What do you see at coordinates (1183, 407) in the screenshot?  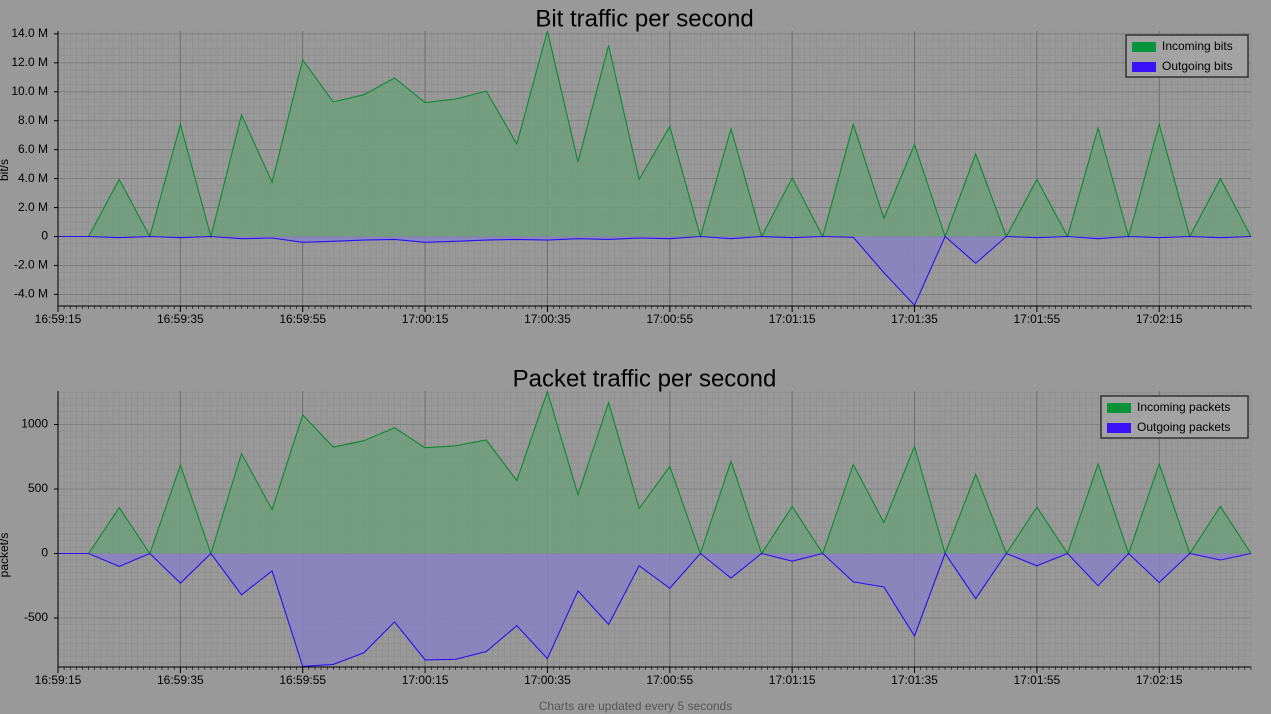 I see `legend-label: Incoming packets` at bounding box center [1183, 407].